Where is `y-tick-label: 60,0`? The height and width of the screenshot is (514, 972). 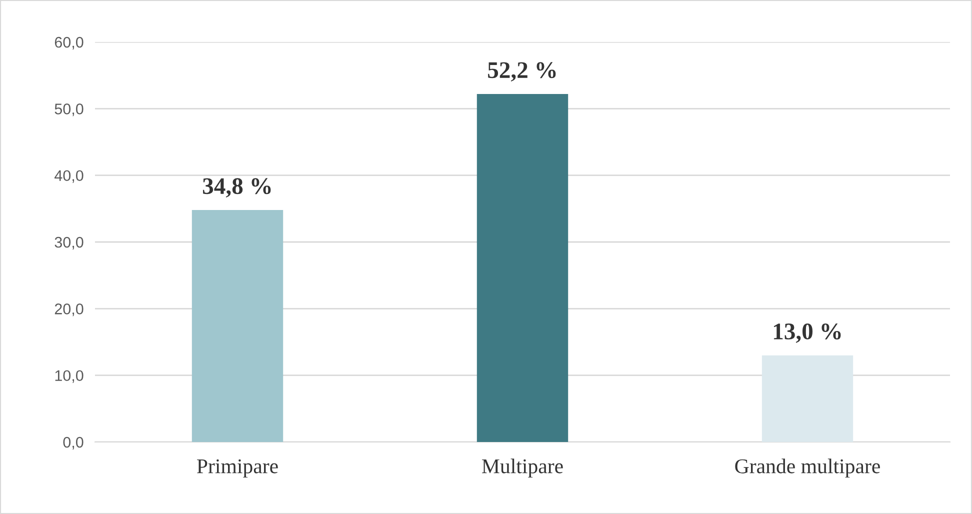 y-tick-label: 60,0 is located at coordinates (69, 43).